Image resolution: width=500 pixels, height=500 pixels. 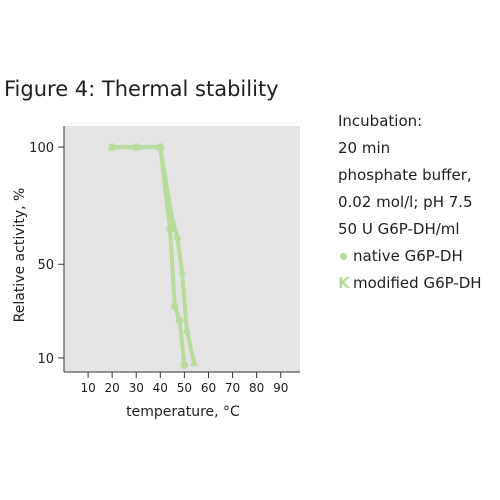 I want to click on y-tick-label: 10, so click(x=45, y=359).